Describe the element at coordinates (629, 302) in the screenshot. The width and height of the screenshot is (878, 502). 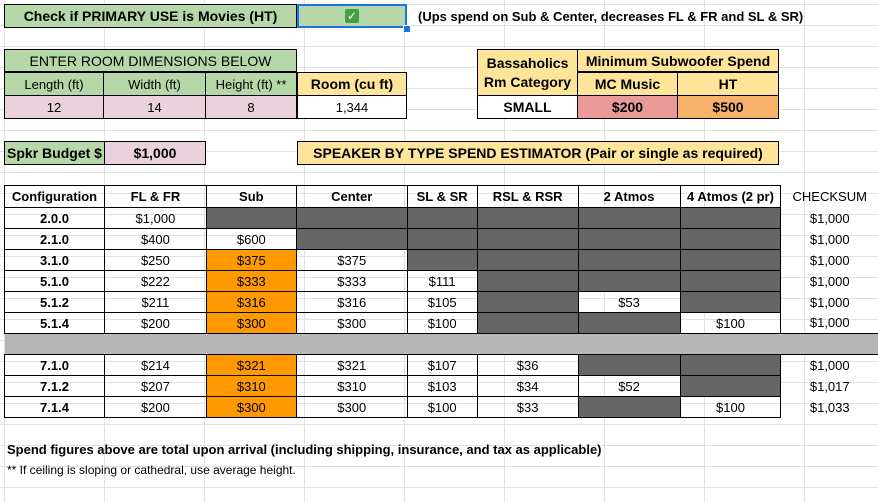
I see `value-cell: $53` at that location.